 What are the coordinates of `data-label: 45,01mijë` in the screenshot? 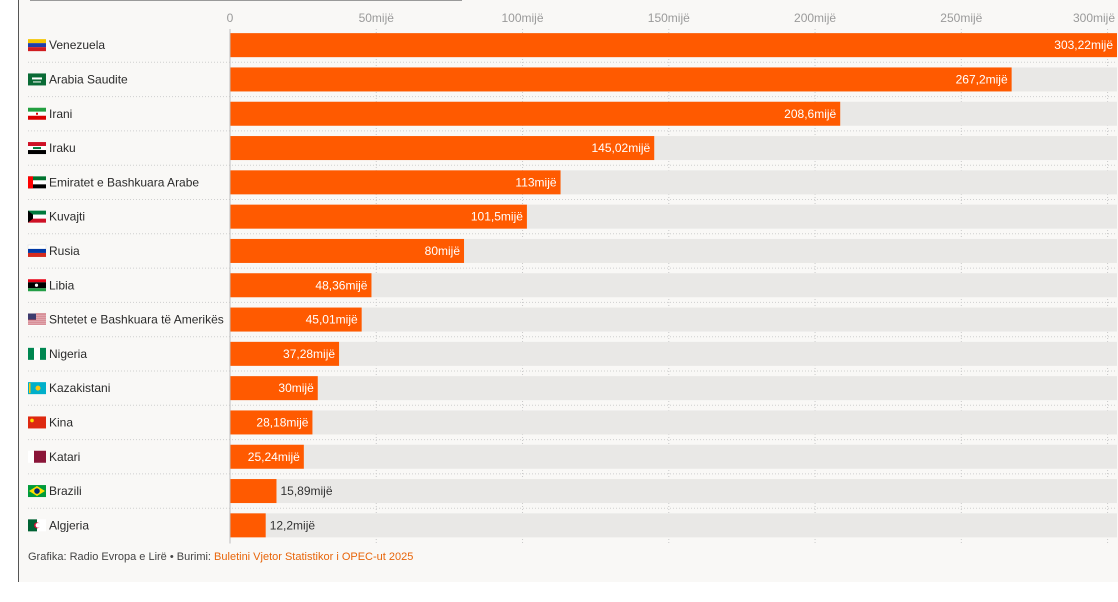 It's located at (332, 320).